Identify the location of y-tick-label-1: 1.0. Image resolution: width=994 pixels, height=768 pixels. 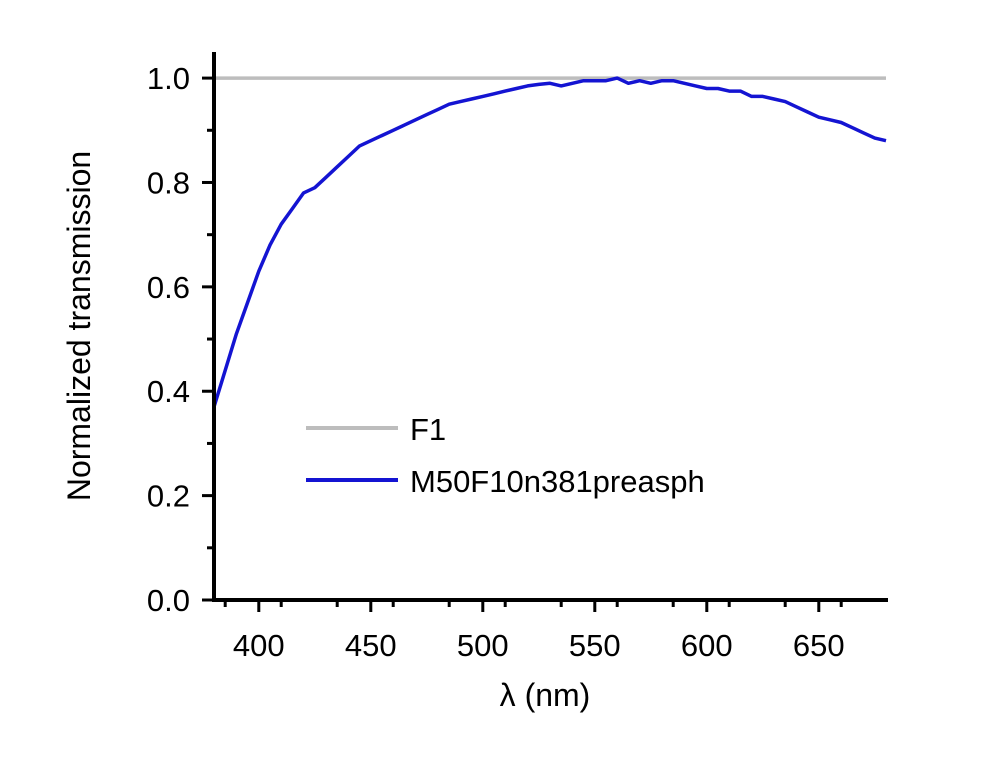
(168, 78).